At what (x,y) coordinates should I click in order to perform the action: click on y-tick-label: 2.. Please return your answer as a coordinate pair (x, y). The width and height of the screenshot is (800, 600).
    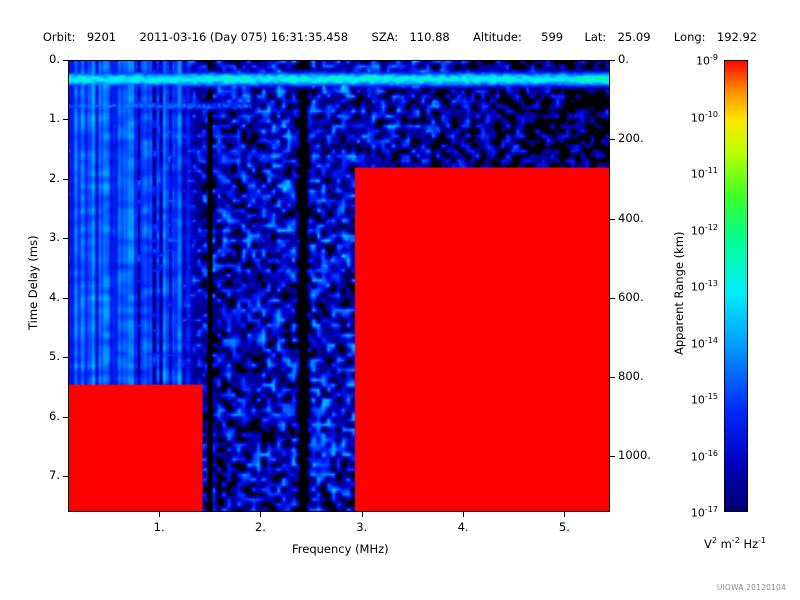
    Looking at the image, I should click on (54, 177).